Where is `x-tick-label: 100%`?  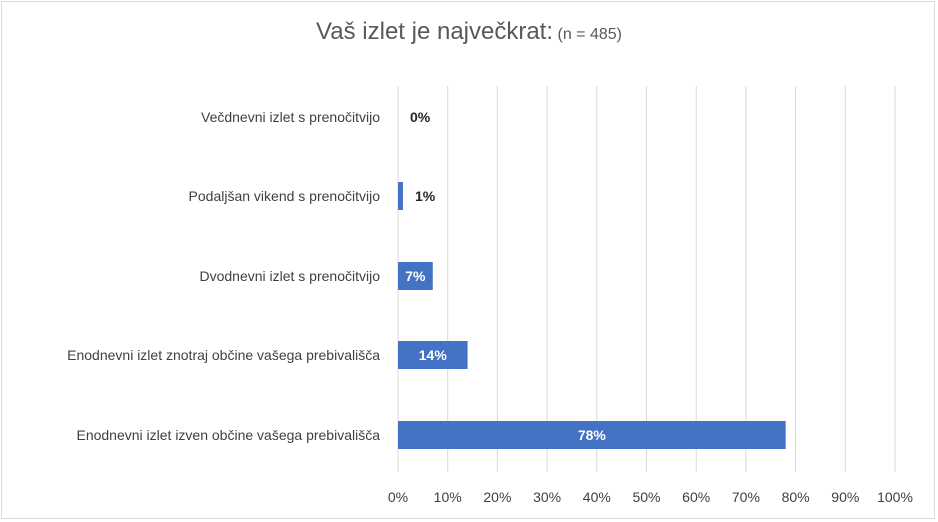
x-tick-label: 100% is located at coordinates (895, 497).